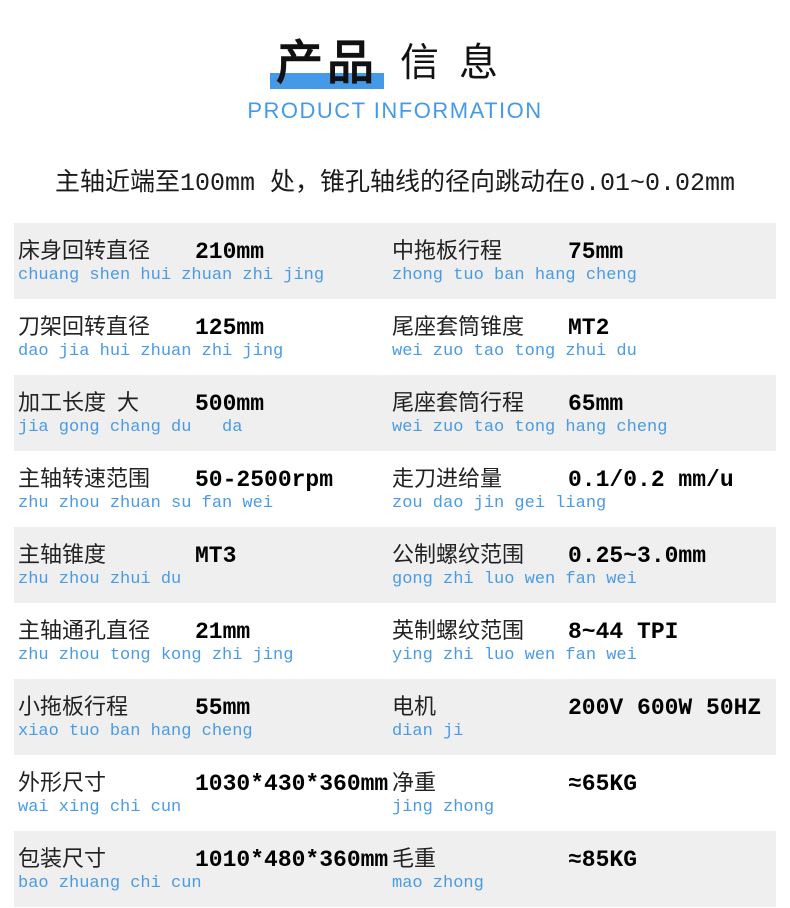 This screenshot has width=790, height=908. I want to click on spec-pinyin: zhu zhou tong kong zhi jing, so click(156, 655).